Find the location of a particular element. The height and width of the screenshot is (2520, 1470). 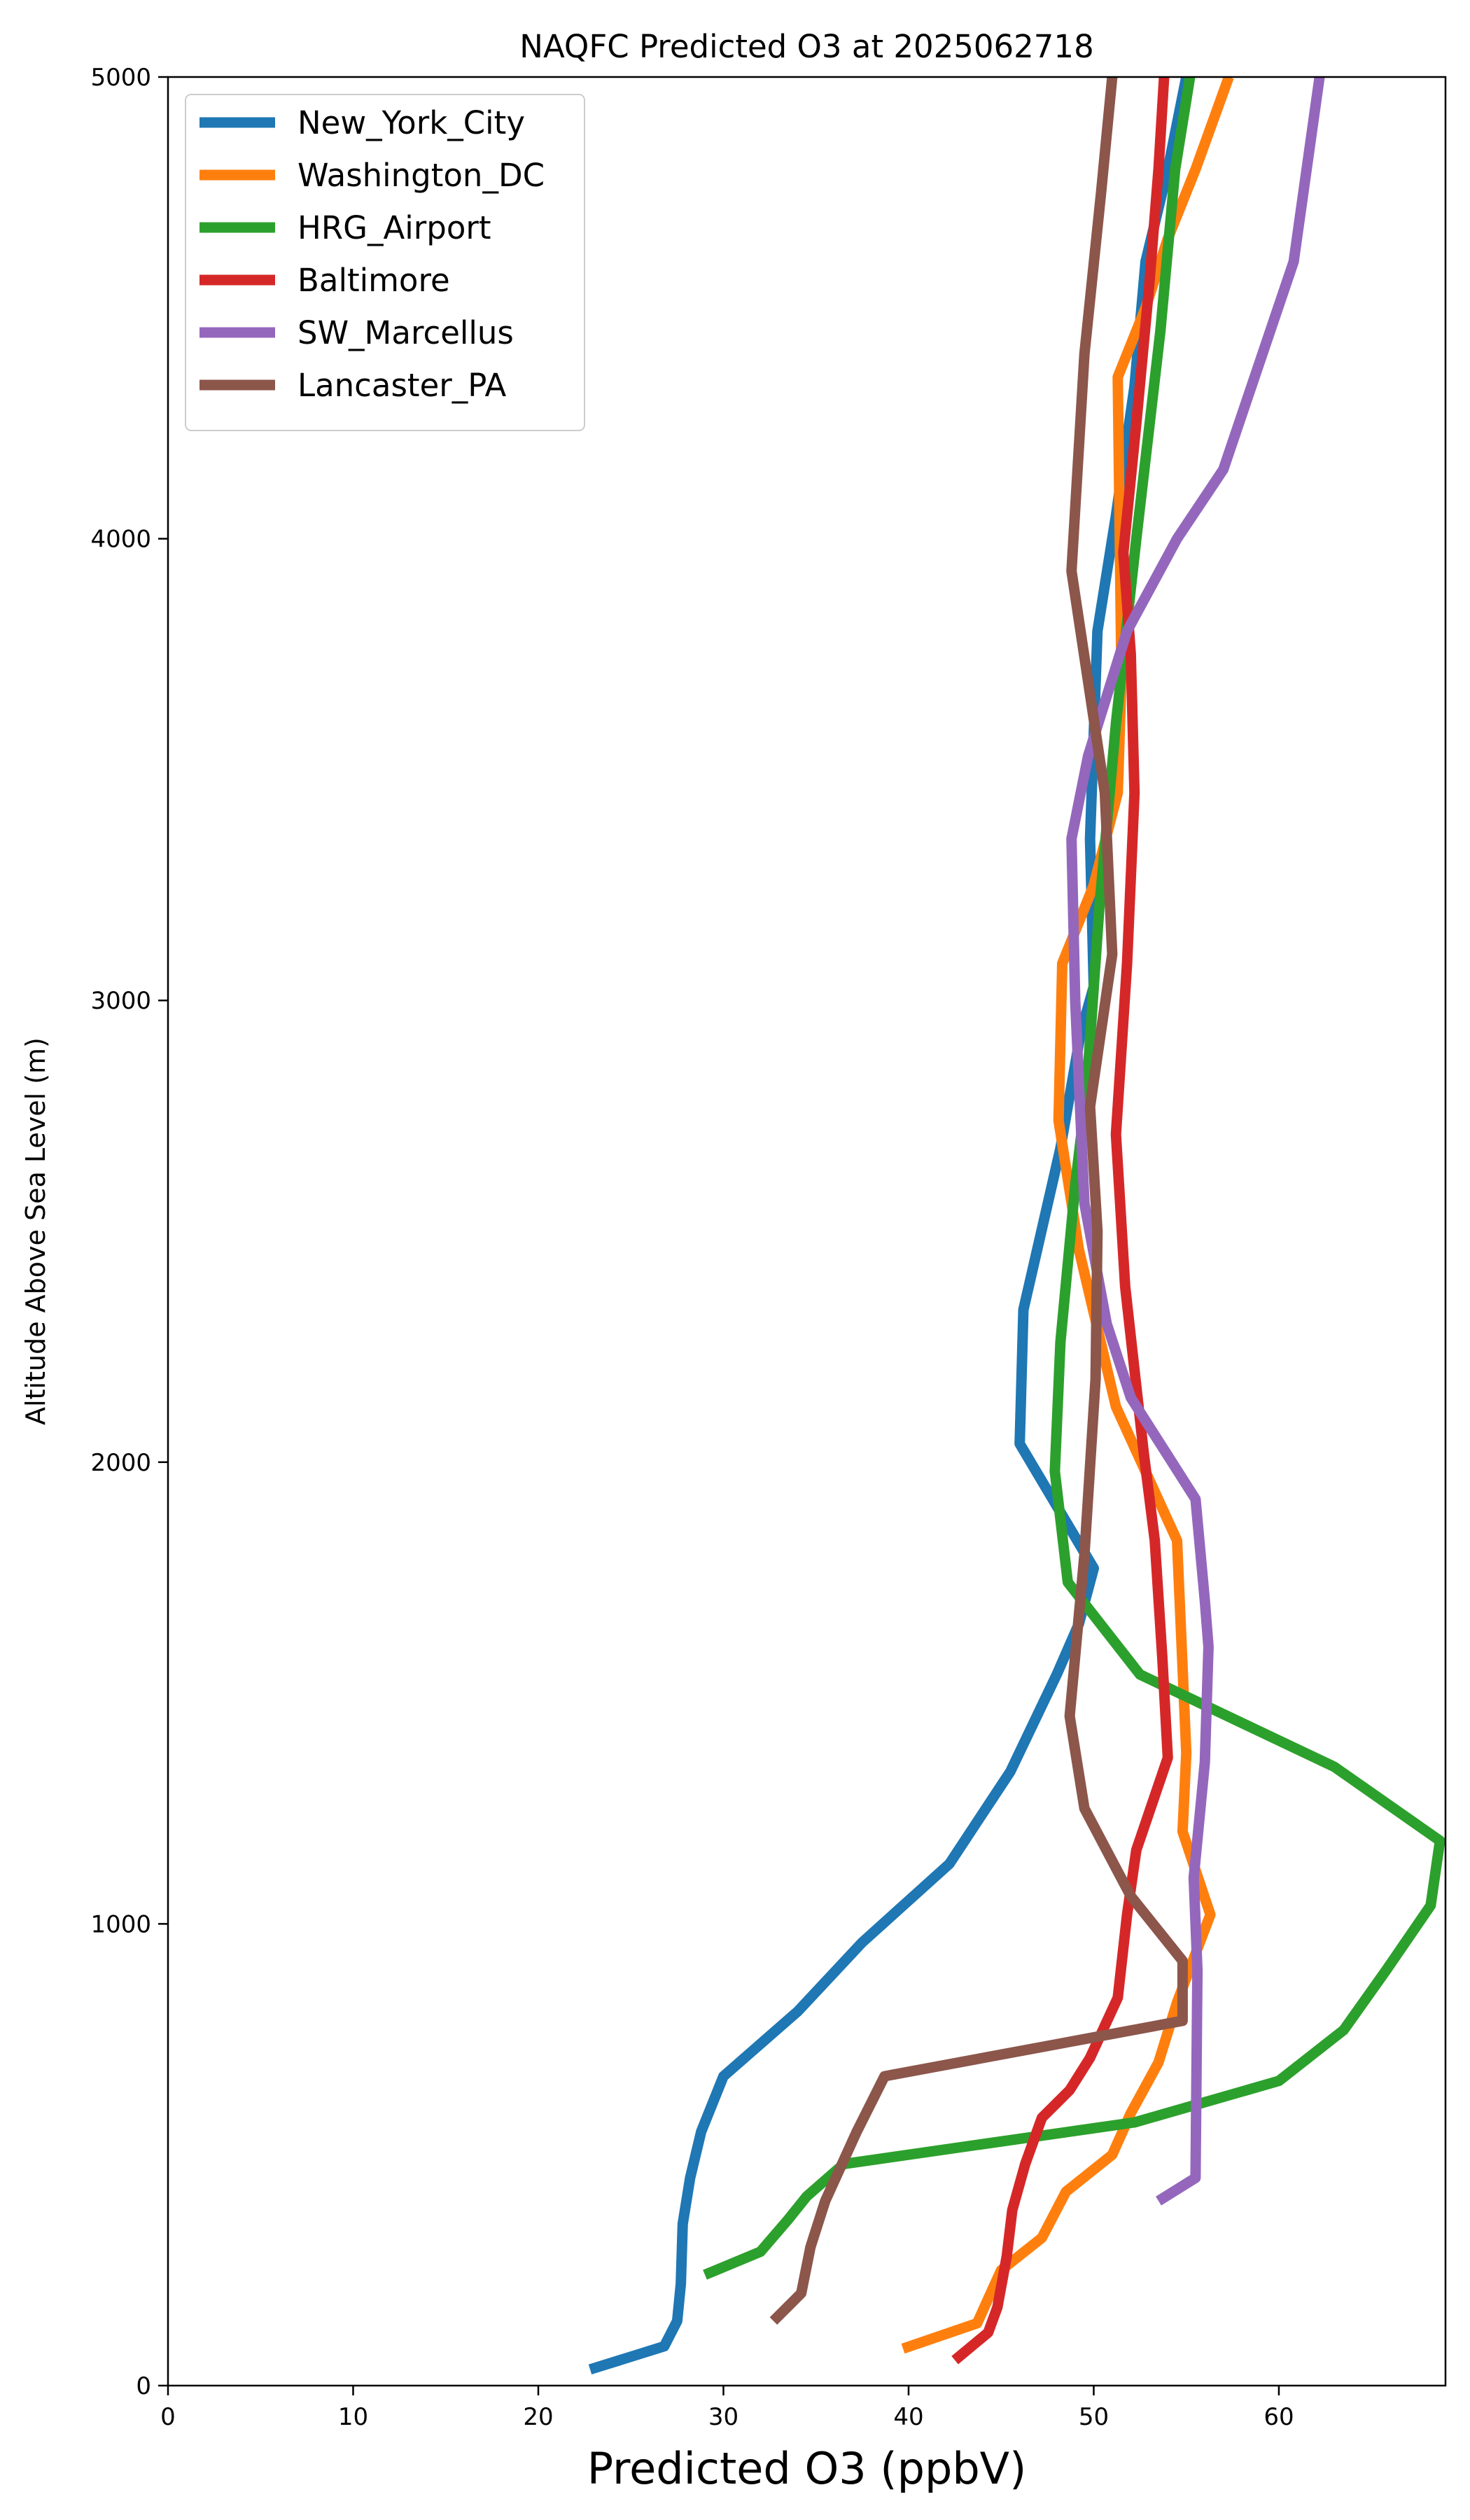

y-tick-label: 3000 is located at coordinates (120, 1001).